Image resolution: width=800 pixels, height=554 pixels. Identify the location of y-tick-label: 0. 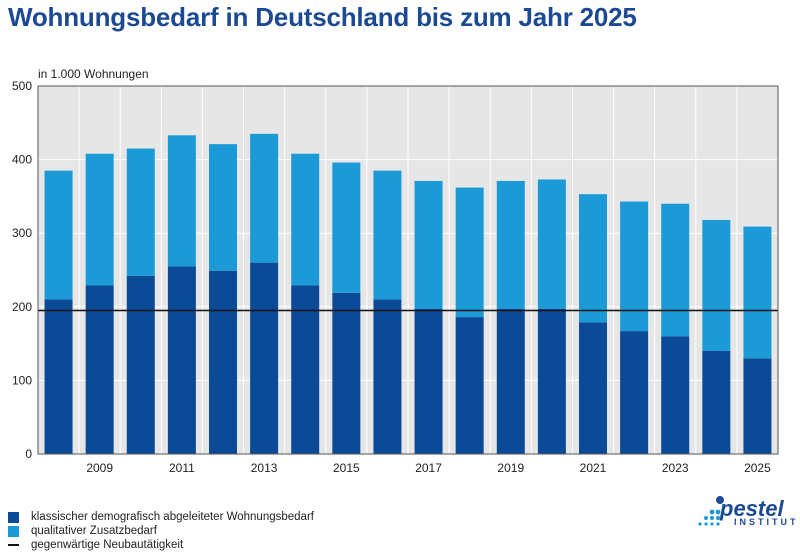
(28, 454).